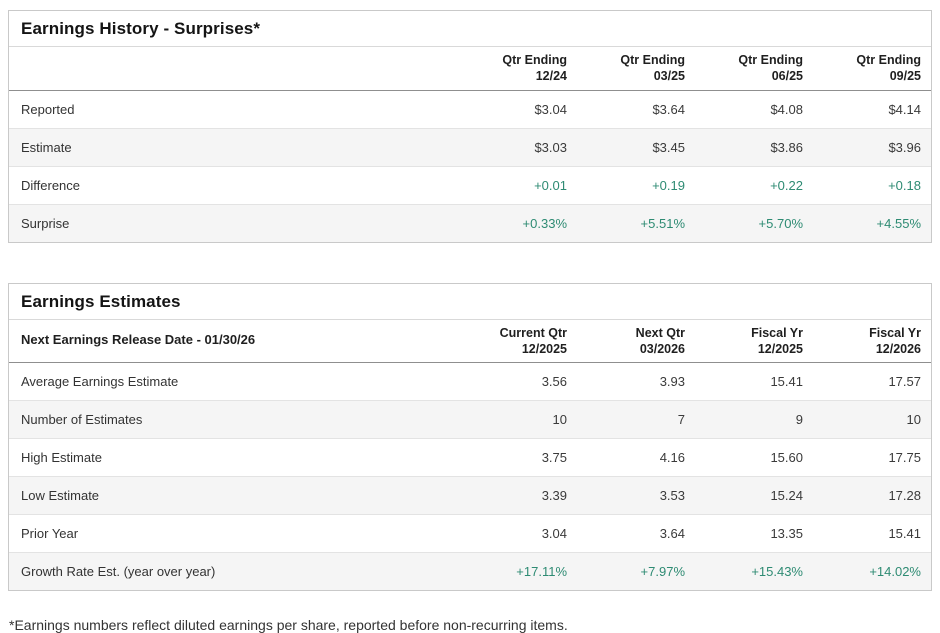 This screenshot has width=940, height=633. I want to click on cell-value: 13.35, so click(754, 533).